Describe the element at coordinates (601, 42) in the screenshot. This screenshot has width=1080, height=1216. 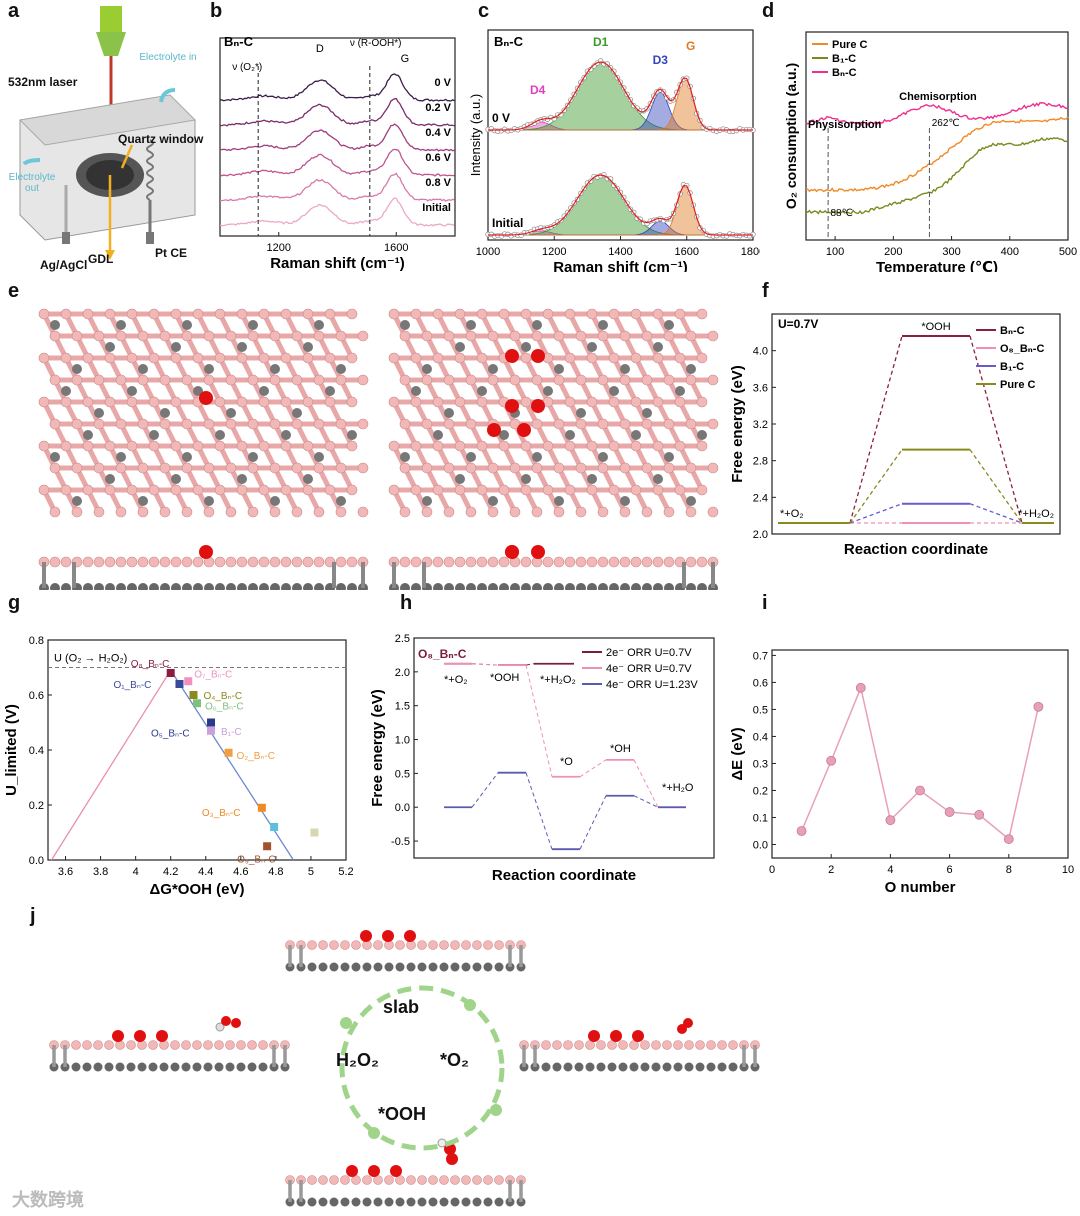
I see `peak-label: D1` at that location.